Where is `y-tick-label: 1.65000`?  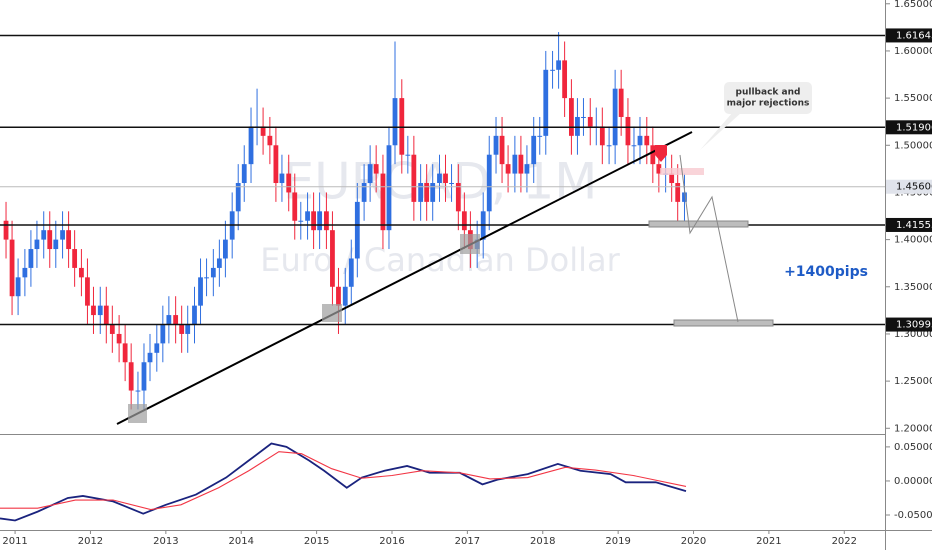
y-tick-label: 1.65000 is located at coordinates (913, 5).